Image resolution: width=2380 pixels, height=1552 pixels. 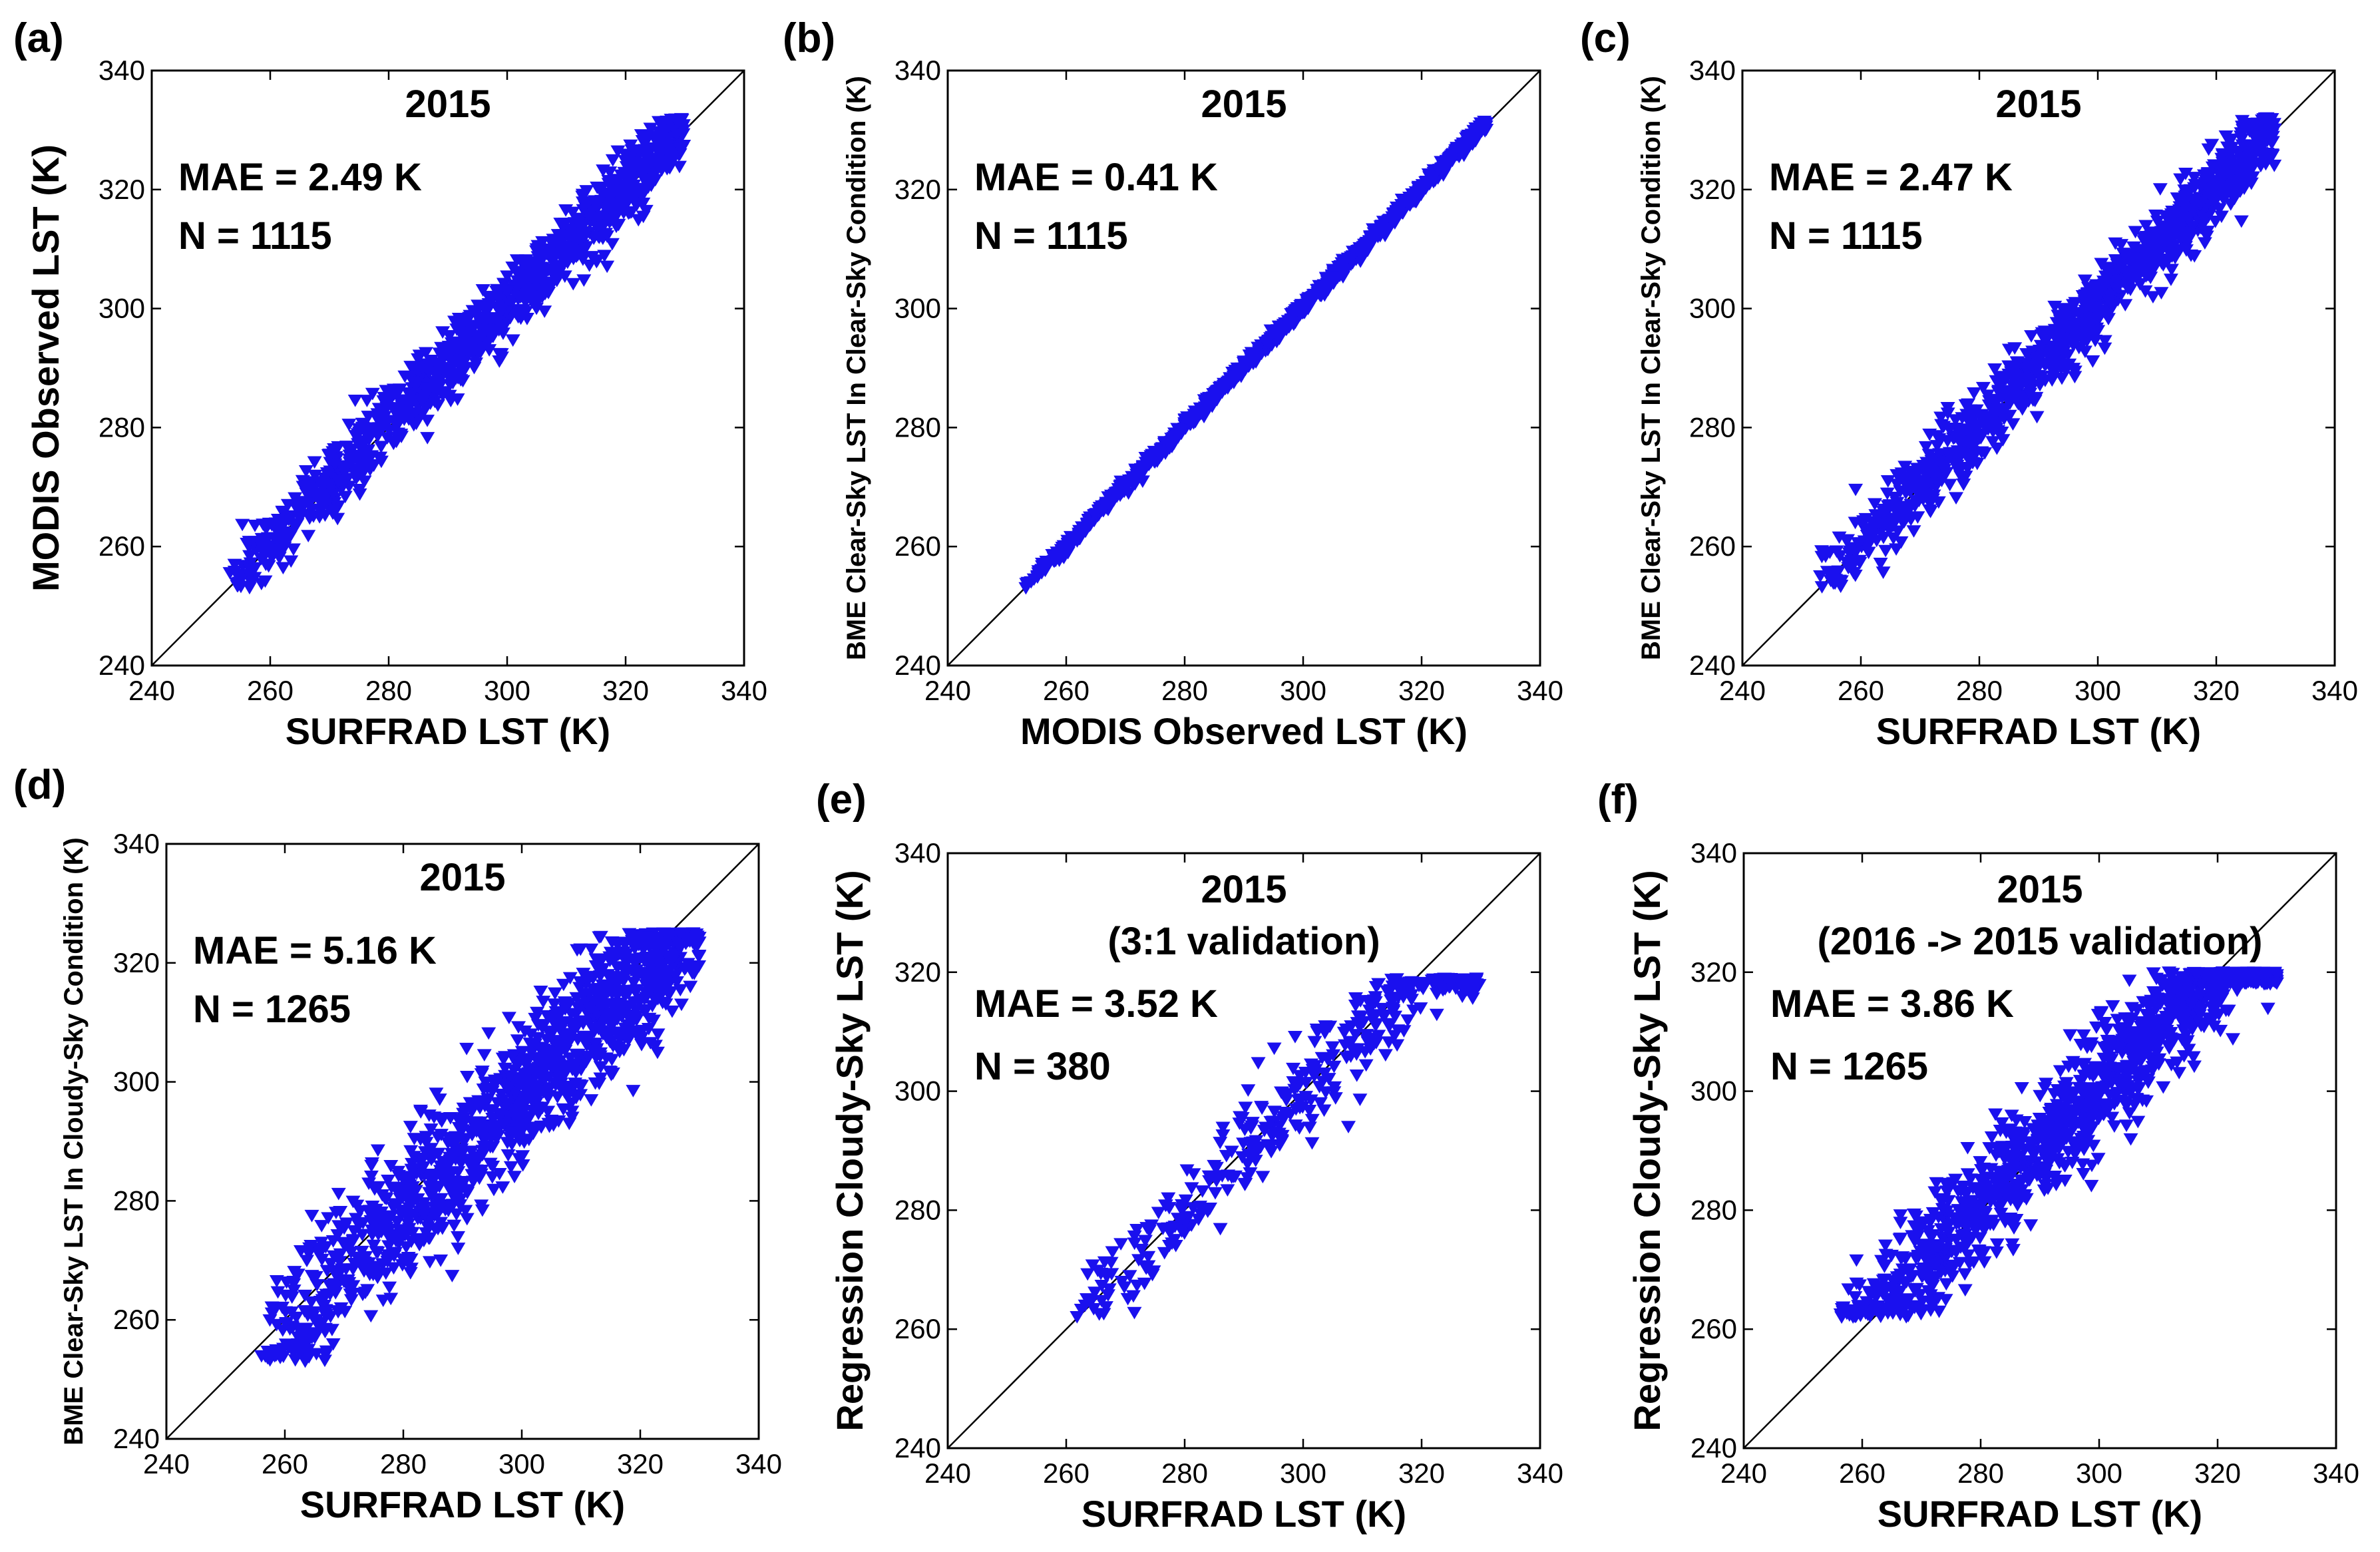 I want to click on x-tick-label: 280, so click(x=1979, y=690).